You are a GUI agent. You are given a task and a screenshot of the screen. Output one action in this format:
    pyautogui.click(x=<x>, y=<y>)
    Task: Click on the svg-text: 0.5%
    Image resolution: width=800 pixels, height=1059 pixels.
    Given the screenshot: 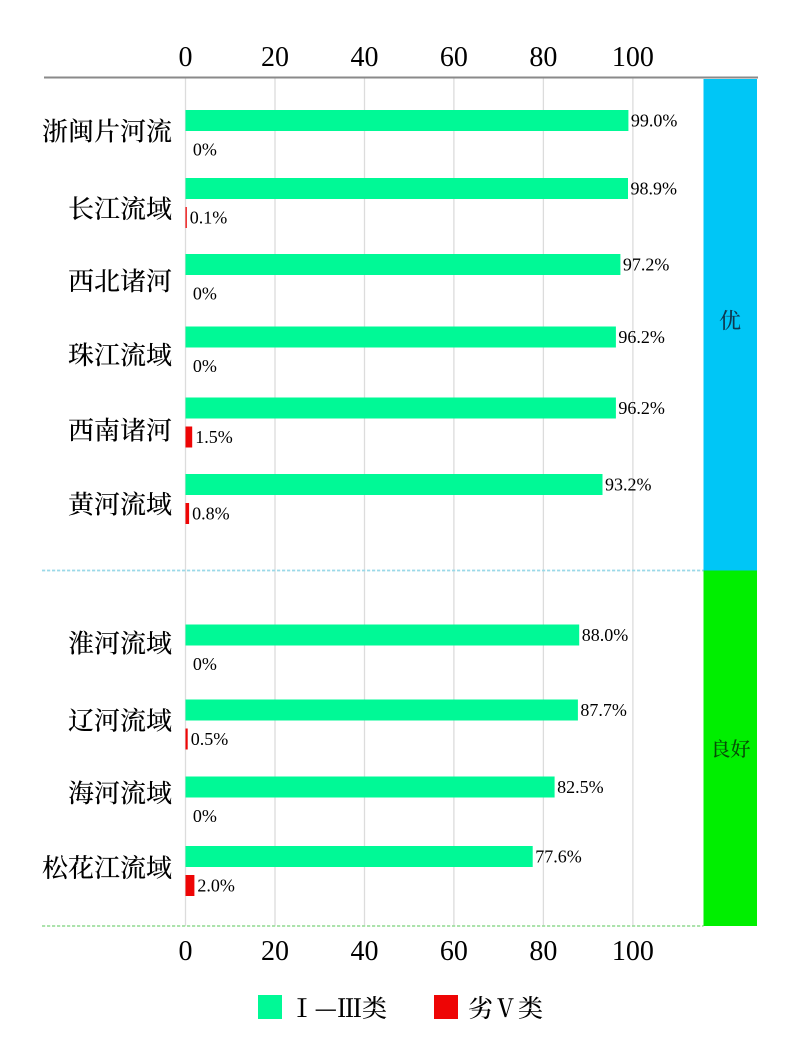 What is the action you would take?
    pyautogui.click(x=210, y=739)
    